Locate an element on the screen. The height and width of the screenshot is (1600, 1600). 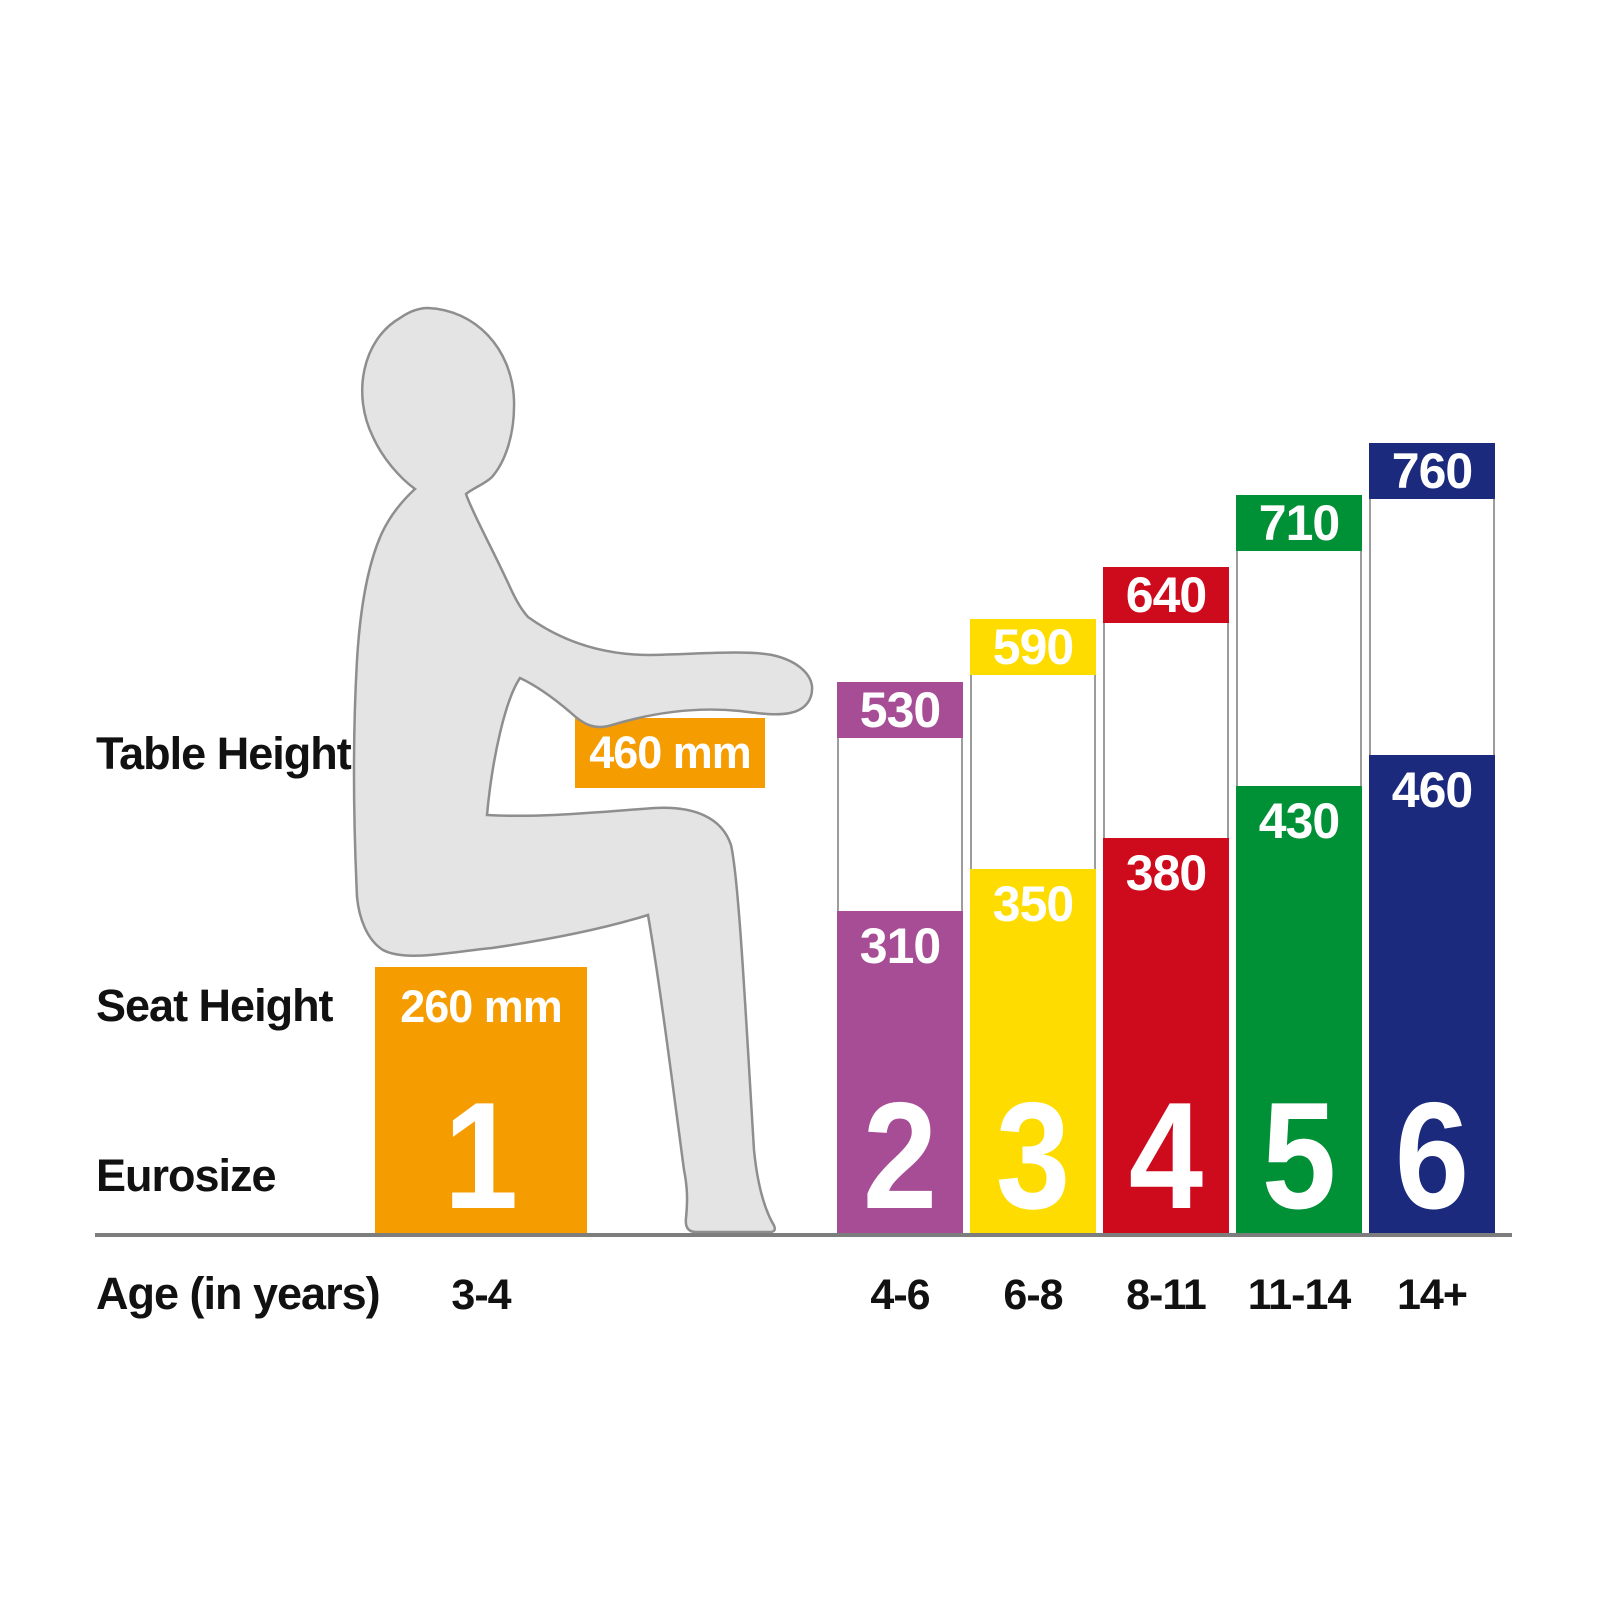
age-value: 11-14 is located at coordinates (1299, 1295).